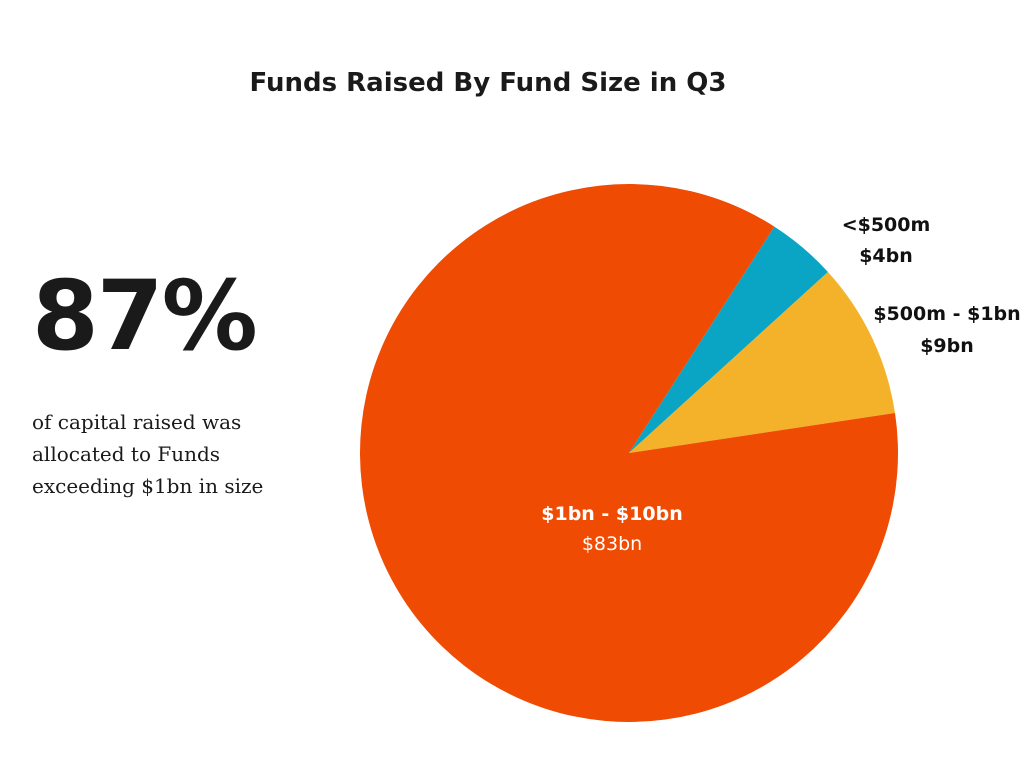  Describe the element at coordinates (145, 316) in the screenshot. I see `headline-stat: 87%` at that location.